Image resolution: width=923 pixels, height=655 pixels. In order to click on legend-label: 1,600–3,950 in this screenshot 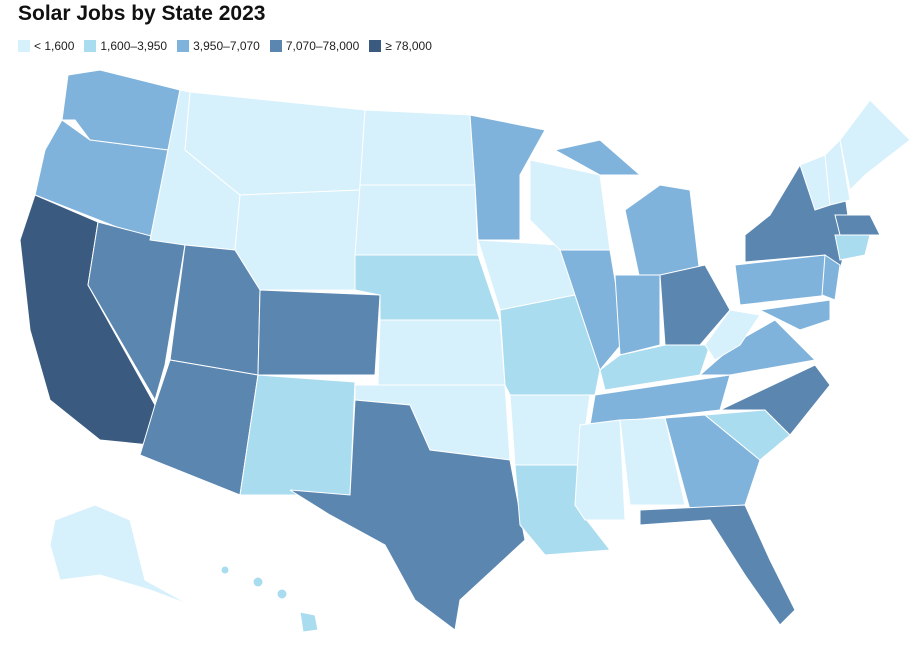, I will do `click(134, 46)`.